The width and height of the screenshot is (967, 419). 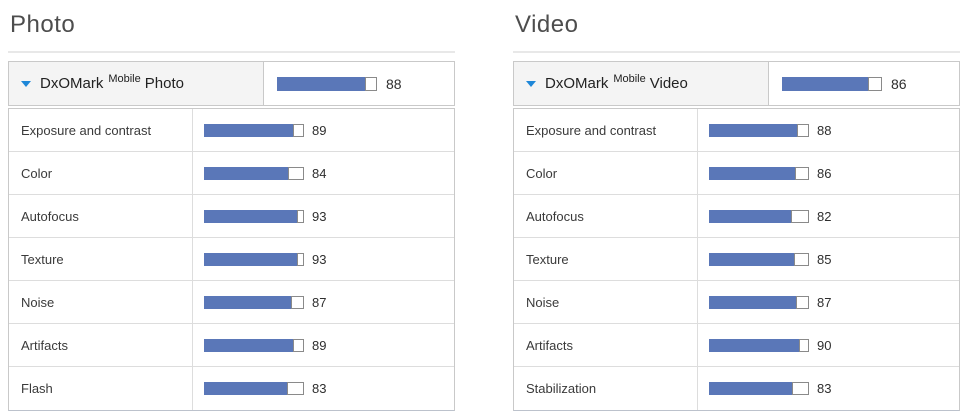 I want to click on overall-score-value: 86, so click(x=899, y=83).